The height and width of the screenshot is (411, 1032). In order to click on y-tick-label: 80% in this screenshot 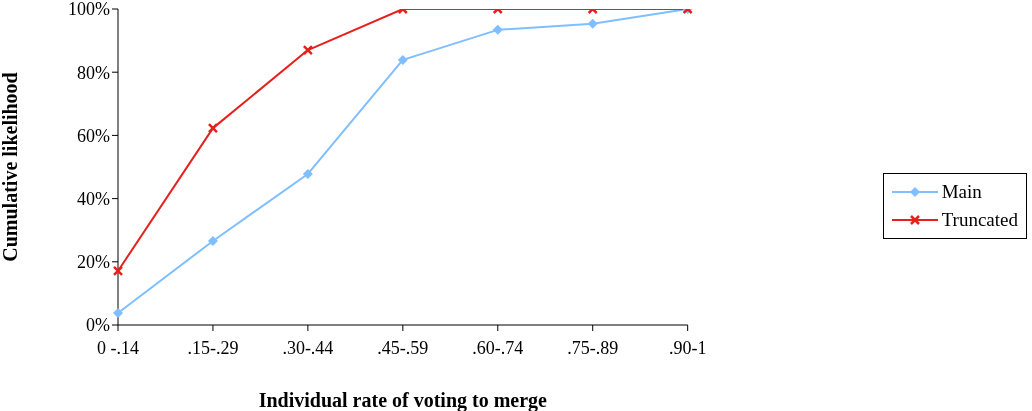, I will do `click(93, 72)`.